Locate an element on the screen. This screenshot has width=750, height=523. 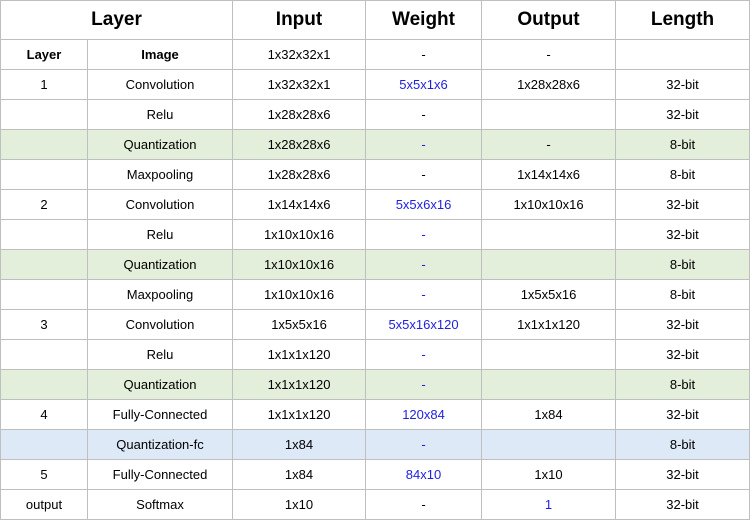
table-row: Quantization 1x1x1x120- 8-bit is located at coordinates (375, 384).